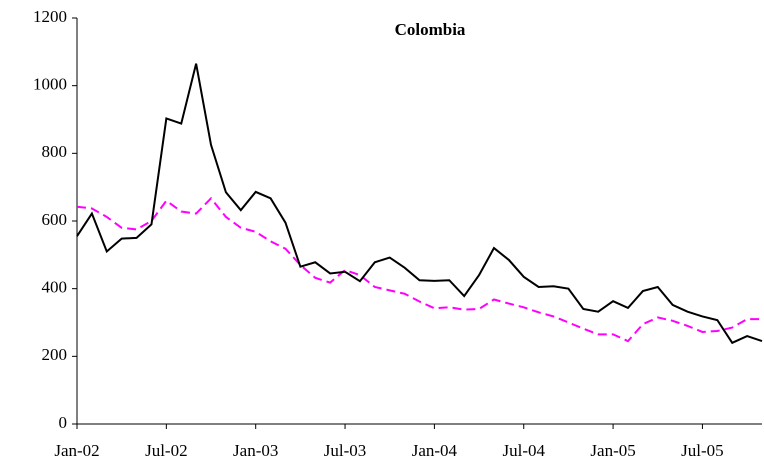  I want to click on y-tick-label: 1000, so click(50, 84).